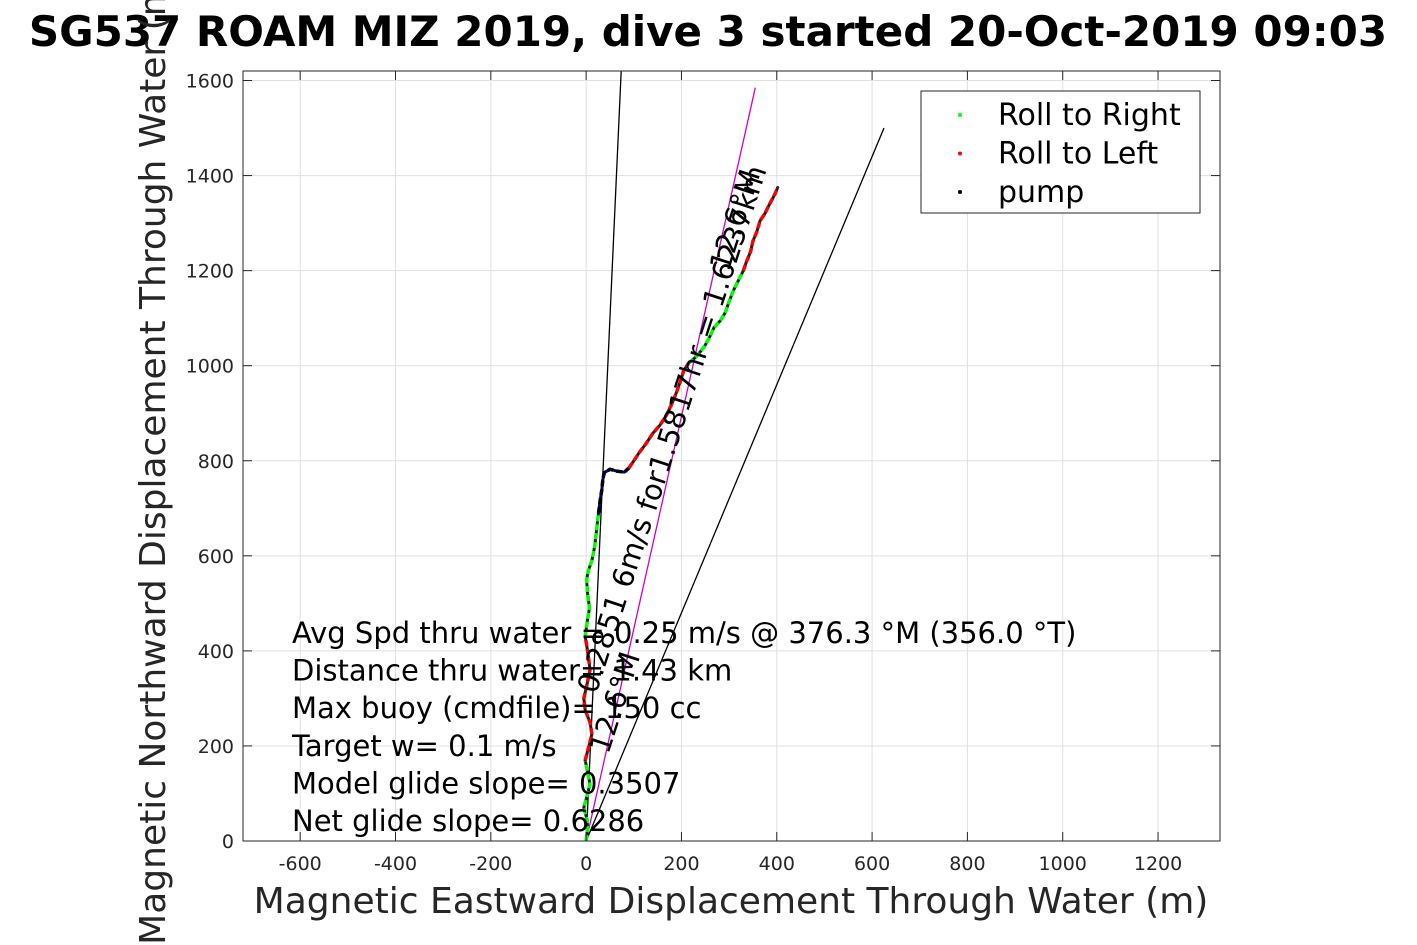 The image size is (1417, 945). I want to click on legend-box, so click(1060, 152).